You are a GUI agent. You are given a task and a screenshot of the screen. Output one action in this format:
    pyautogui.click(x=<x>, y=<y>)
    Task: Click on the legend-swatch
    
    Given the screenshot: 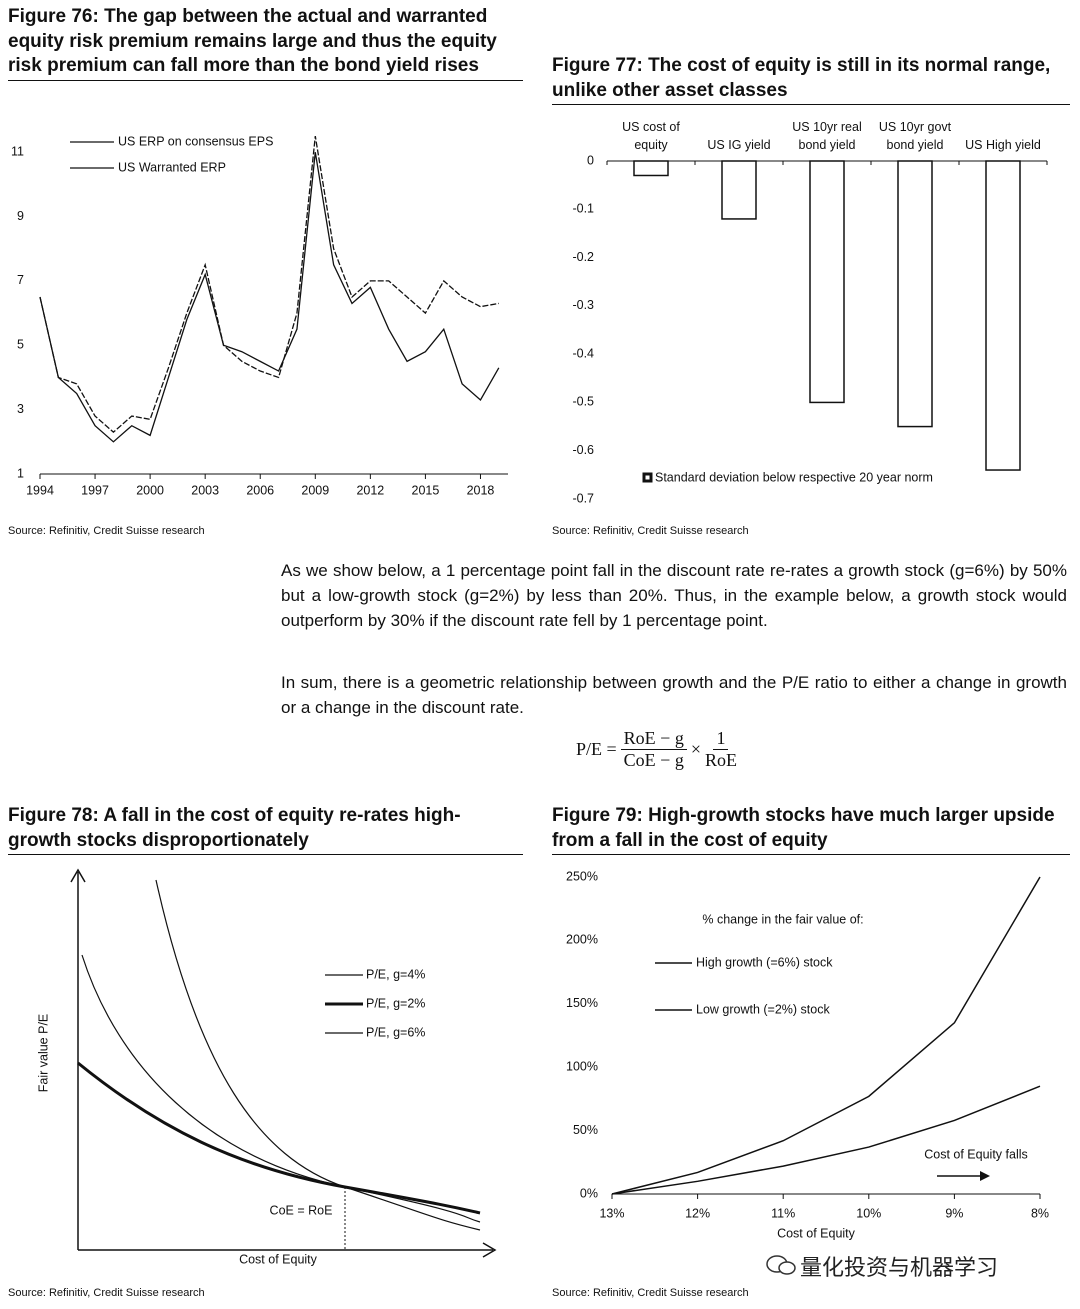 What is the action you would take?
    pyautogui.click(x=647, y=477)
    